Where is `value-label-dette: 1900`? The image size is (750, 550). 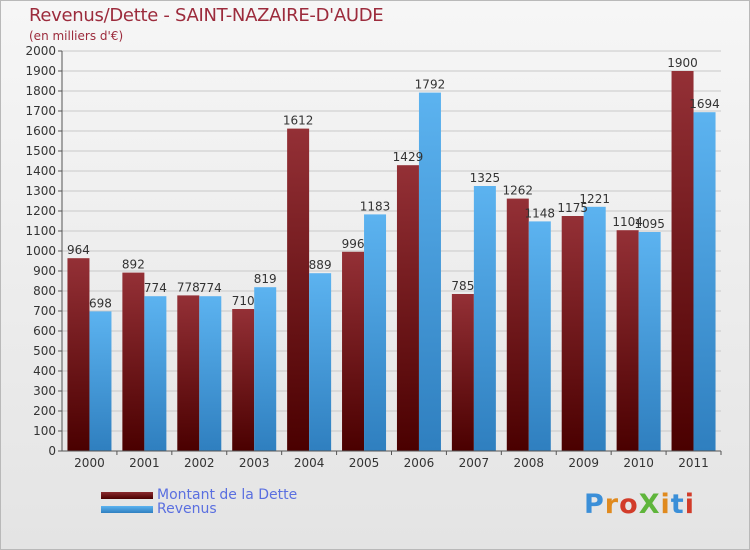
value-label-dette: 1900 is located at coordinates (682, 63).